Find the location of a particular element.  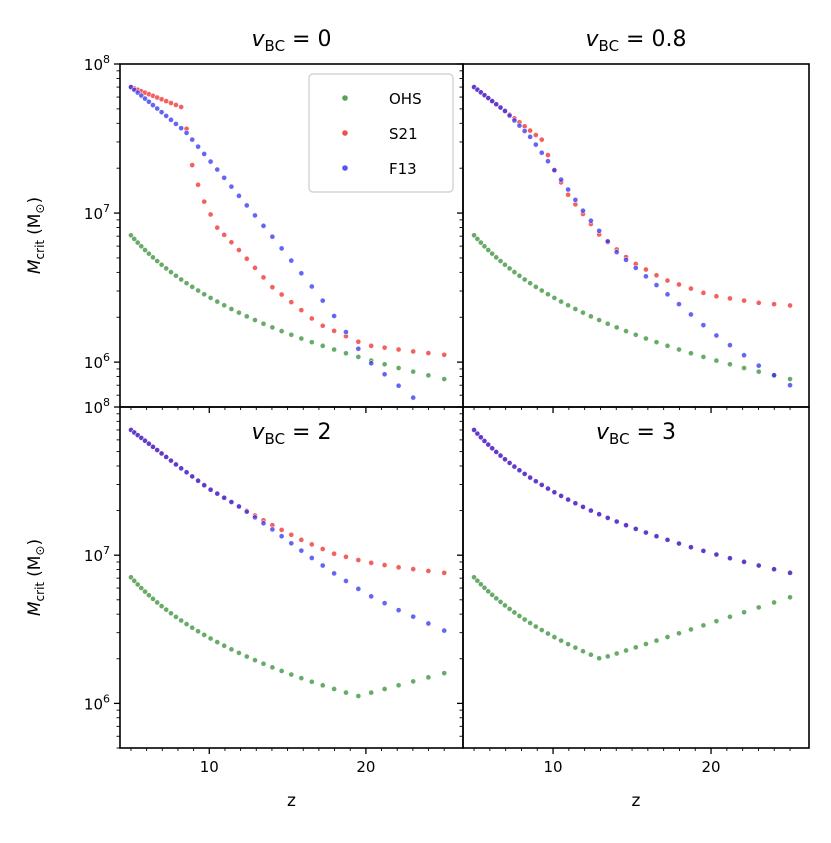

x-tick-label: 10 is located at coordinates (553, 767).